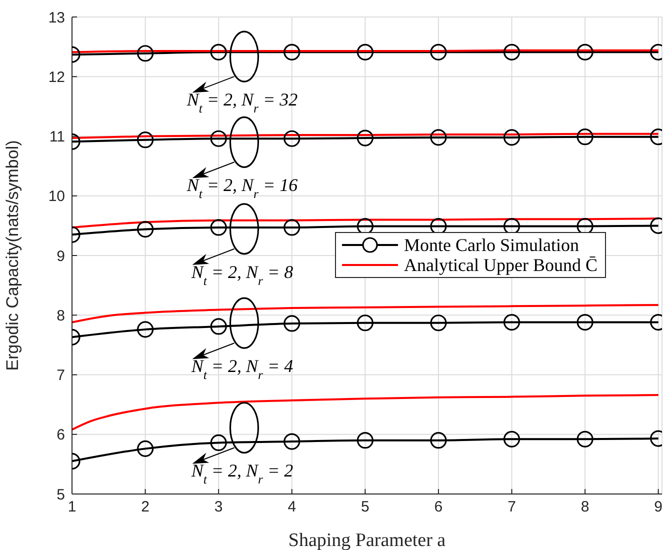 Image resolution: width=672 pixels, height=550 pixels. What do you see at coordinates (491, 245) in the screenshot?
I see `legend-label: Monte Carlo Simulation` at bounding box center [491, 245].